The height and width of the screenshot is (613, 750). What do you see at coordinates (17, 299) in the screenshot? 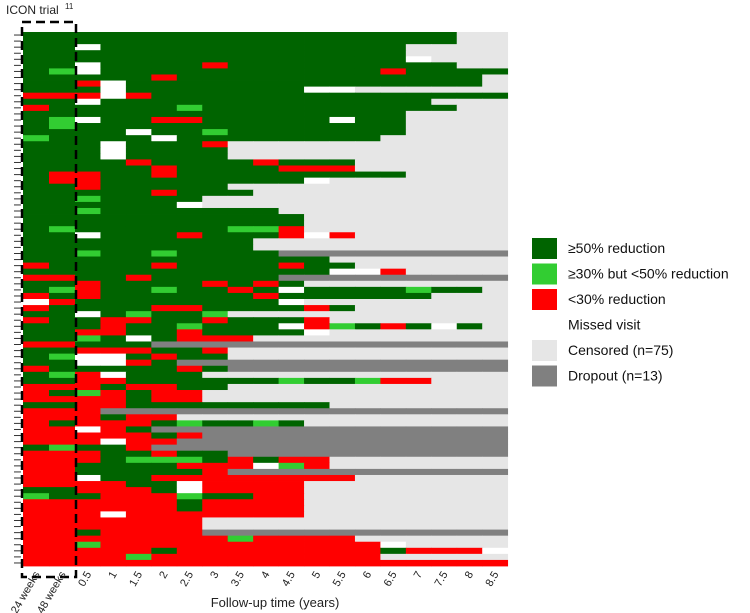
I see `y-axis-ticks` at bounding box center [17, 299].